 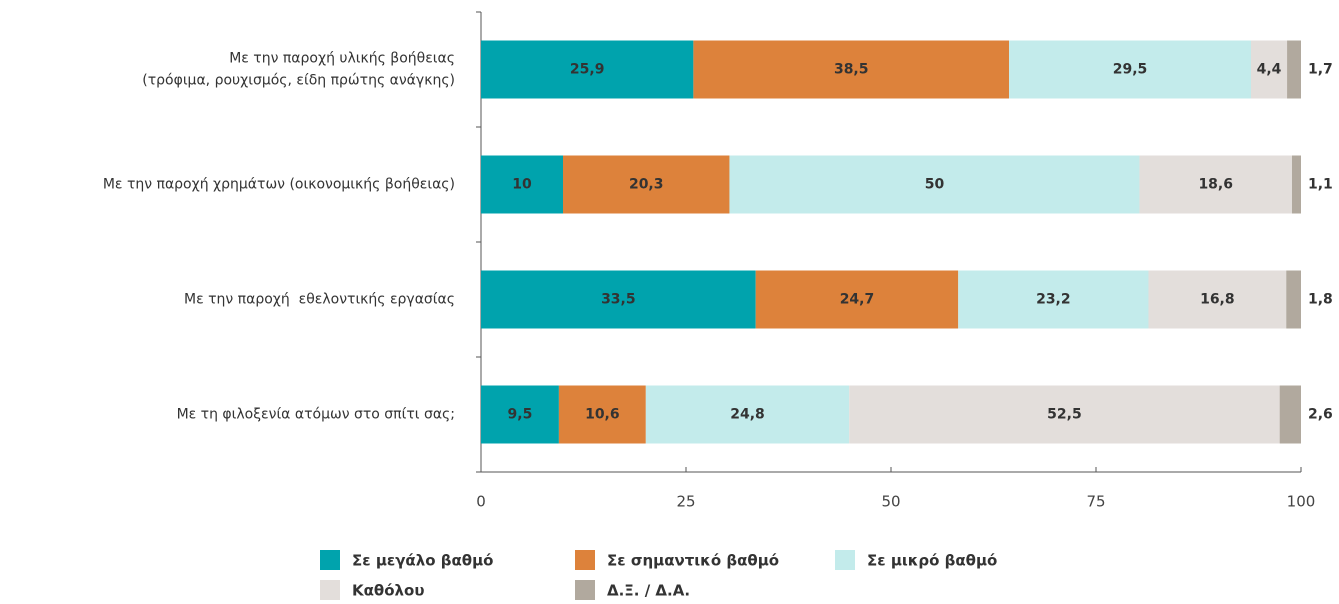 What do you see at coordinates (932, 561) in the screenshot?
I see `legend-label: Σε μικρό βαθμό` at bounding box center [932, 561].